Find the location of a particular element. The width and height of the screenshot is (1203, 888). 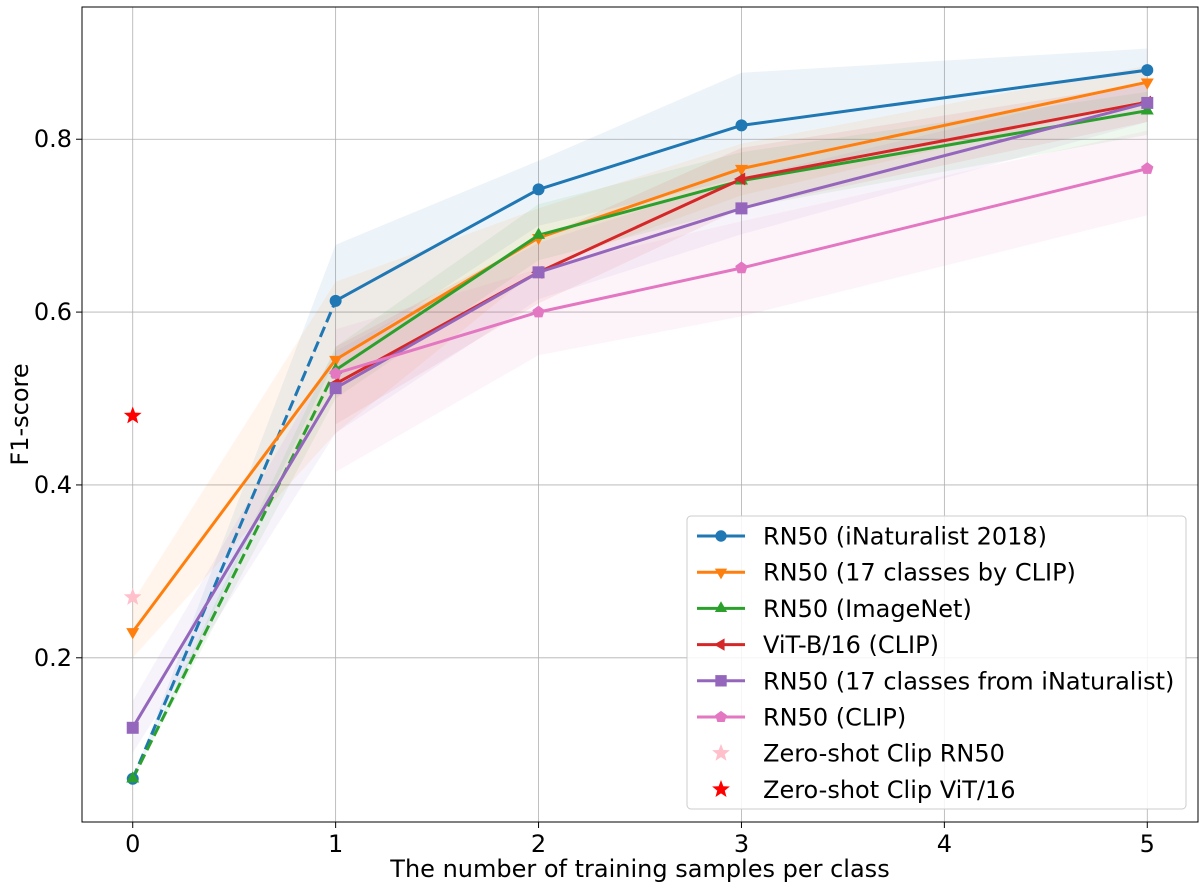

legend-label: RN50 (ImageNet) is located at coordinates (867, 609).